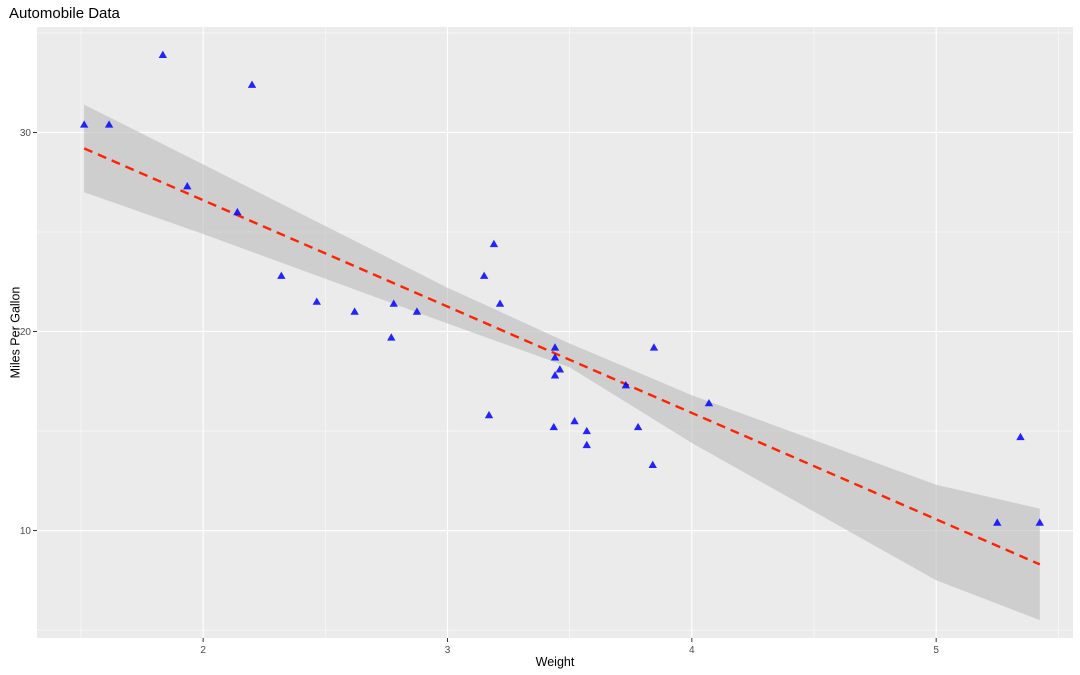  I want to click on y-tick-label: 20, so click(26, 332).